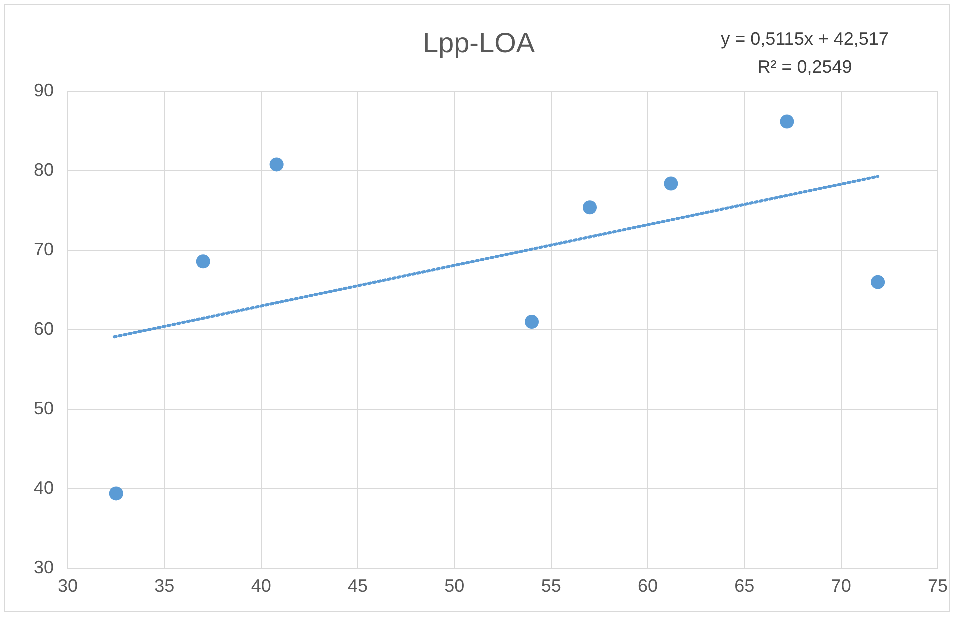 The height and width of the screenshot is (618, 956). What do you see at coordinates (44, 170) in the screenshot?
I see `y-tick-label: 80` at bounding box center [44, 170].